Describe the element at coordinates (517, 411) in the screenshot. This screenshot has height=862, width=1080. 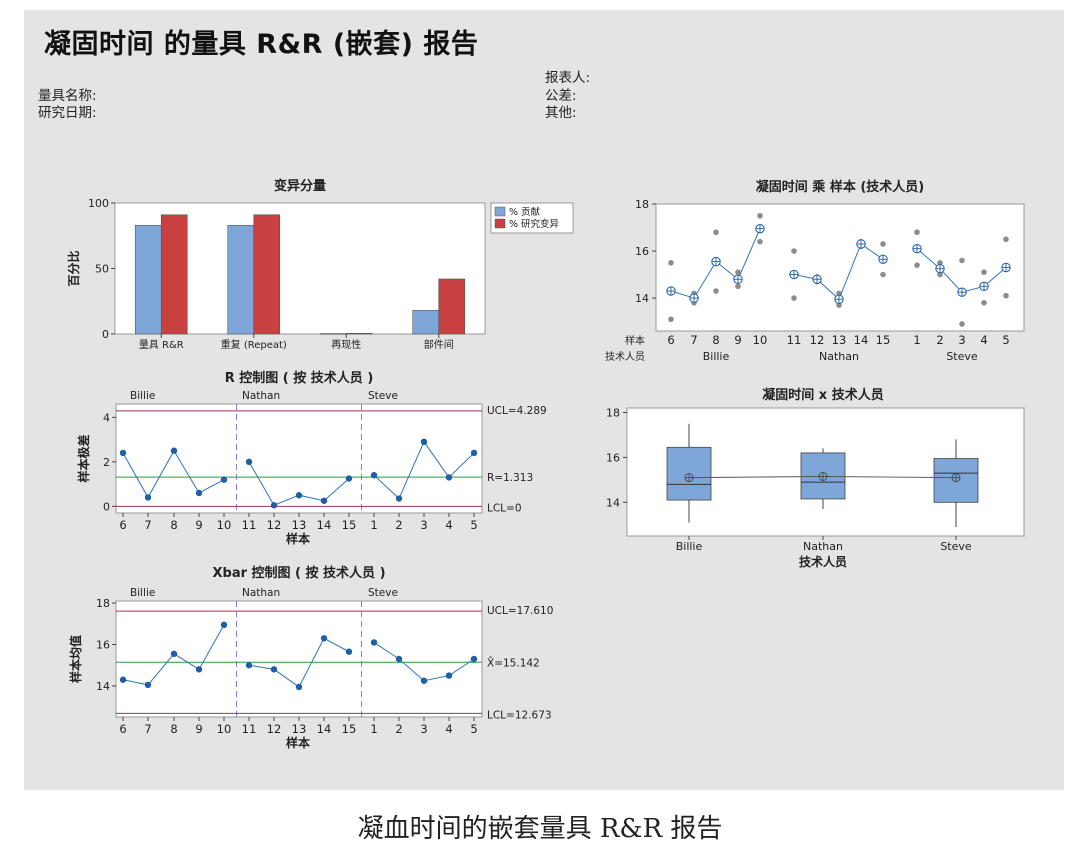
I see `rchart-ucl-label: UCL=4.289` at that location.